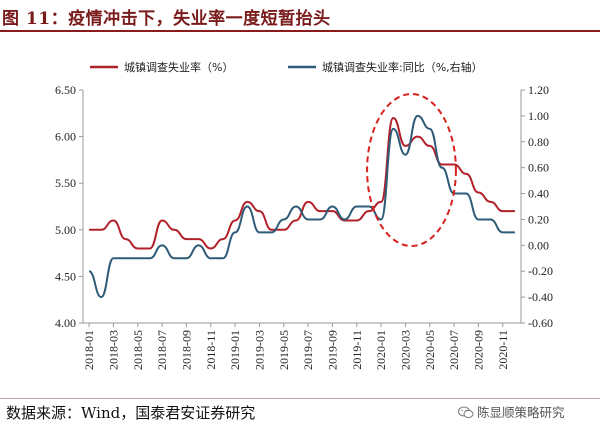 The height and width of the screenshot is (436, 600). Describe the element at coordinates (357, 350) in the screenshot. I see `x-tick-label: 2019-11` at that location.